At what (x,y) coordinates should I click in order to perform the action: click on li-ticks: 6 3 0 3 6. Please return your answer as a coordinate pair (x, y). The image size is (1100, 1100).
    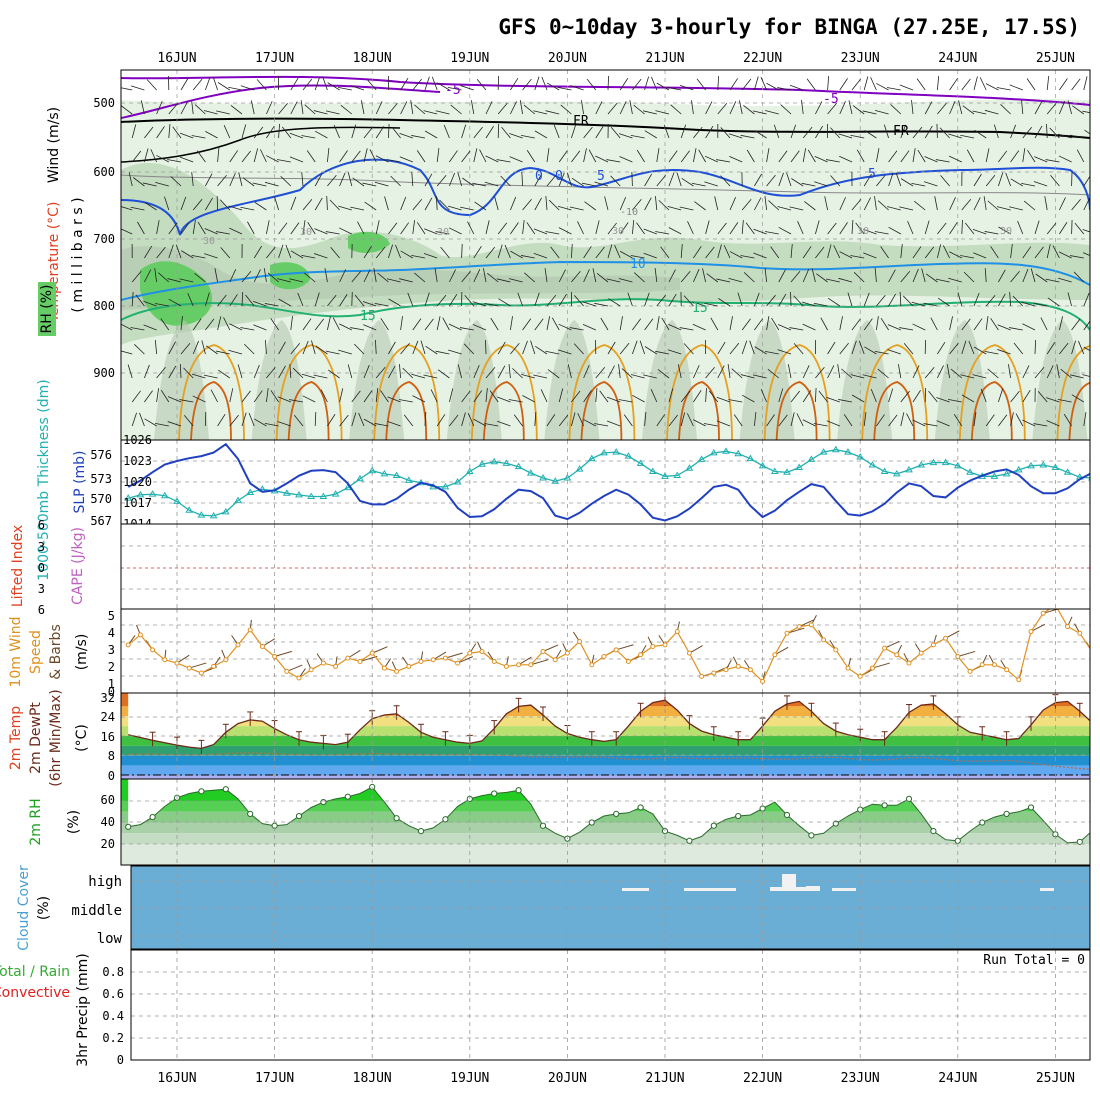
    Looking at the image, I should click on (41, 567).